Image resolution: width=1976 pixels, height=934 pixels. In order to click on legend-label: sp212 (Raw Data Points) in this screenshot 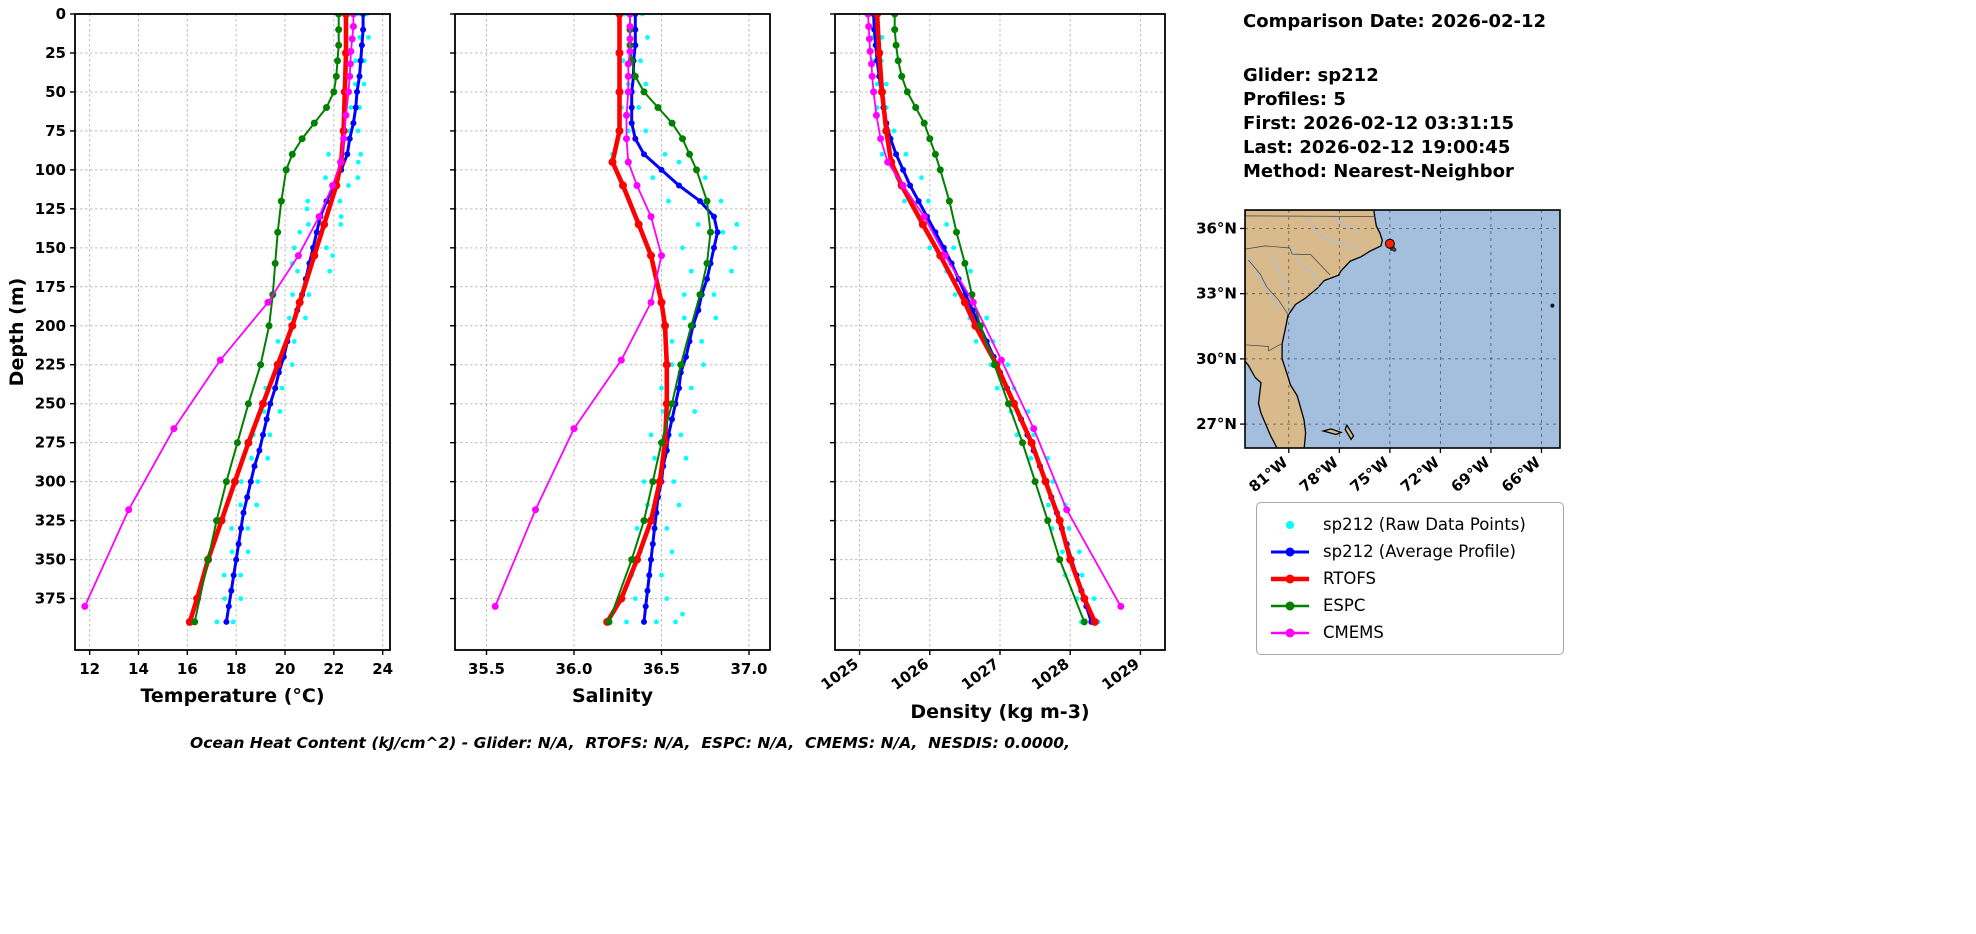, I will do `click(1424, 524)`.